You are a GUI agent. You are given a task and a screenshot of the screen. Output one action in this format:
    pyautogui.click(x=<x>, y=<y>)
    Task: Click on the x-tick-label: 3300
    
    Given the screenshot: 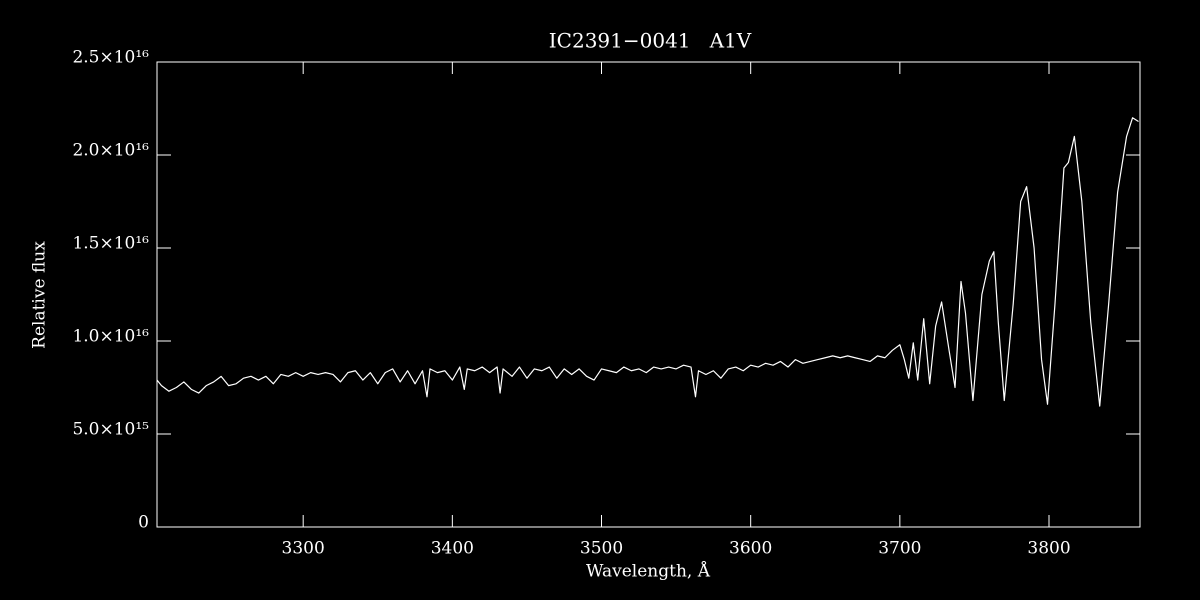 What is the action you would take?
    pyautogui.click(x=303, y=549)
    